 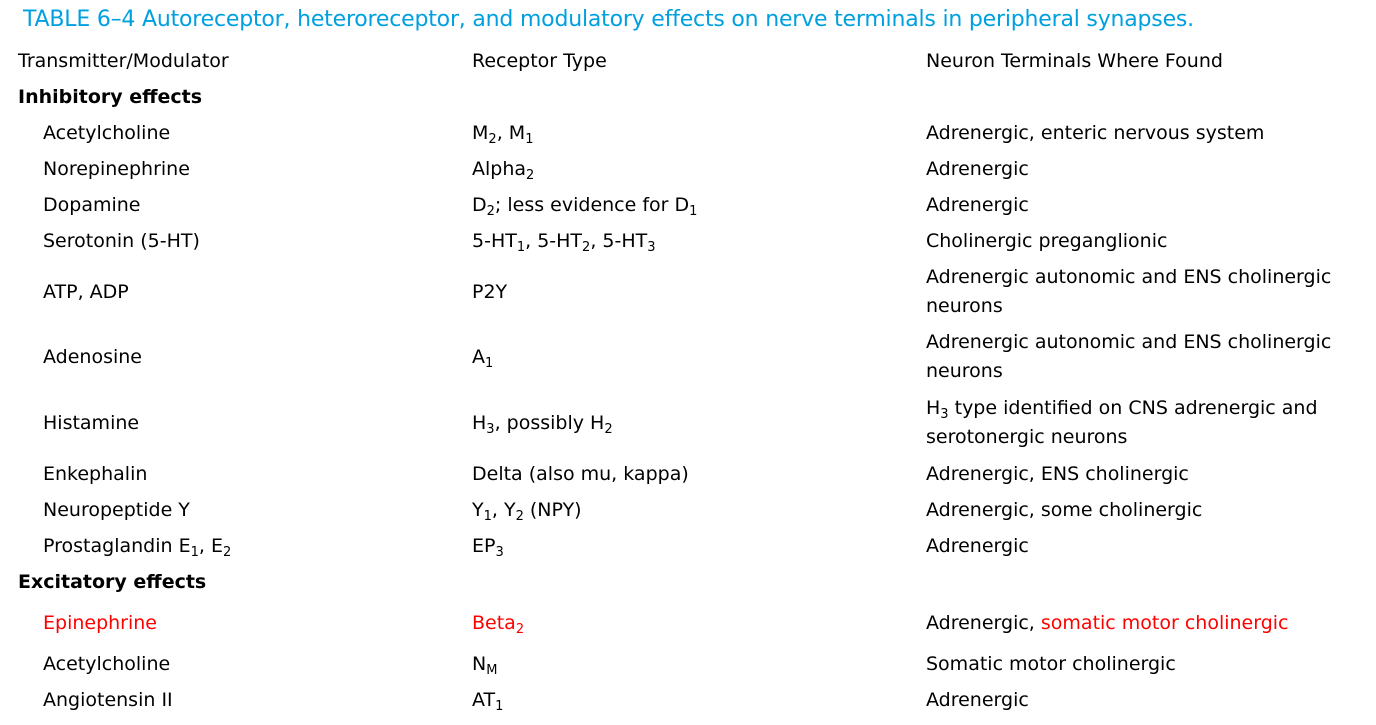 What do you see at coordinates (490, 292) in the screenshot?
I see `receptor-cell: P2Y` at bounding box center [490, 292].